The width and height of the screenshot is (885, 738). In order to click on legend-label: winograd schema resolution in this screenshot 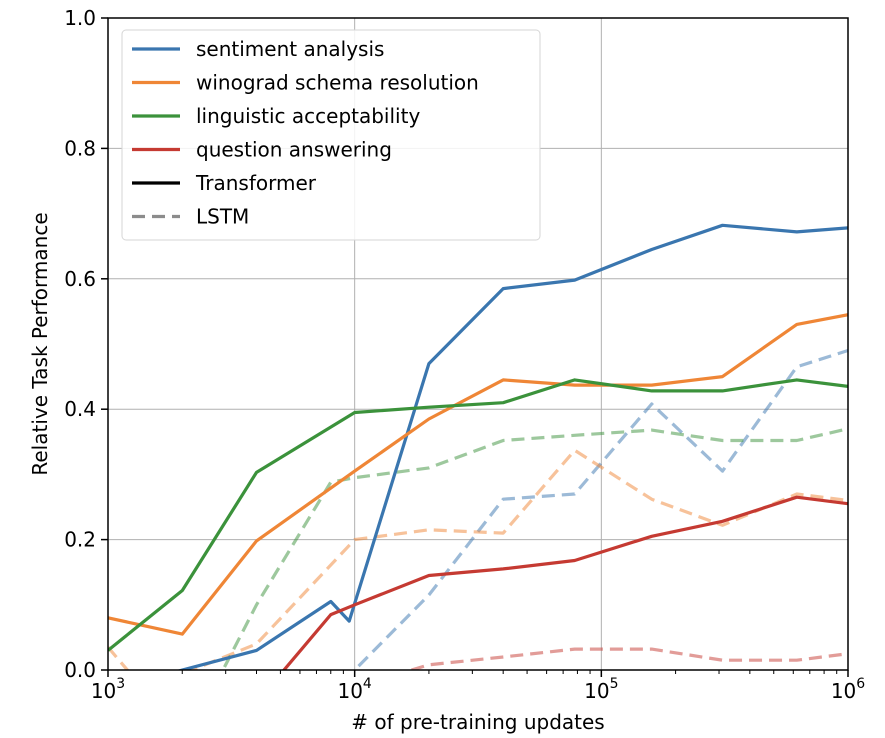, I will do `click(337, 83)`.